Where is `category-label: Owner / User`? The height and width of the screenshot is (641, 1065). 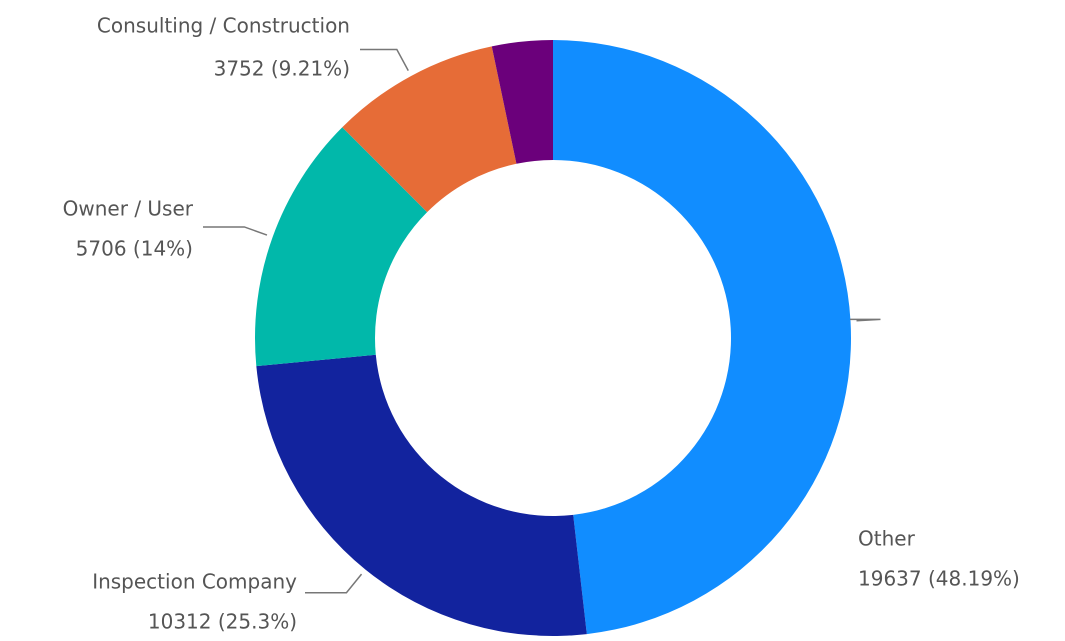
category-label: Owner / User is located at coordinates (128, 209).